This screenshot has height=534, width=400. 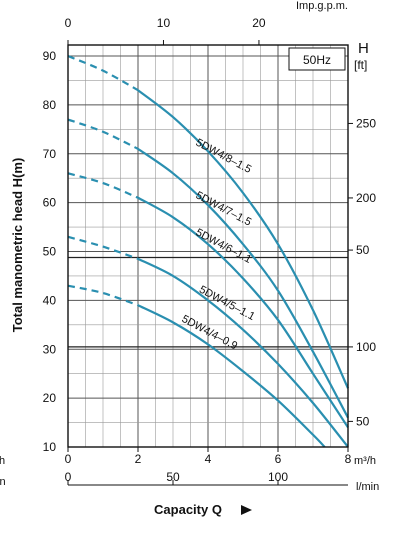 What do you see at coordinates (360, 65) in the screenshot?
I see `right-axis-unit: [ft]` at bounding box center [360, 65].